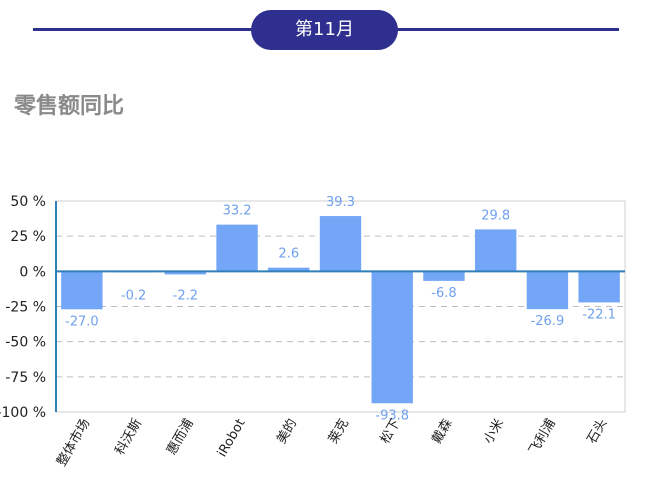  Describe the element at coordinates (32, 272) in the screenshot. I see `y-tick-label: 0 %` at that location.